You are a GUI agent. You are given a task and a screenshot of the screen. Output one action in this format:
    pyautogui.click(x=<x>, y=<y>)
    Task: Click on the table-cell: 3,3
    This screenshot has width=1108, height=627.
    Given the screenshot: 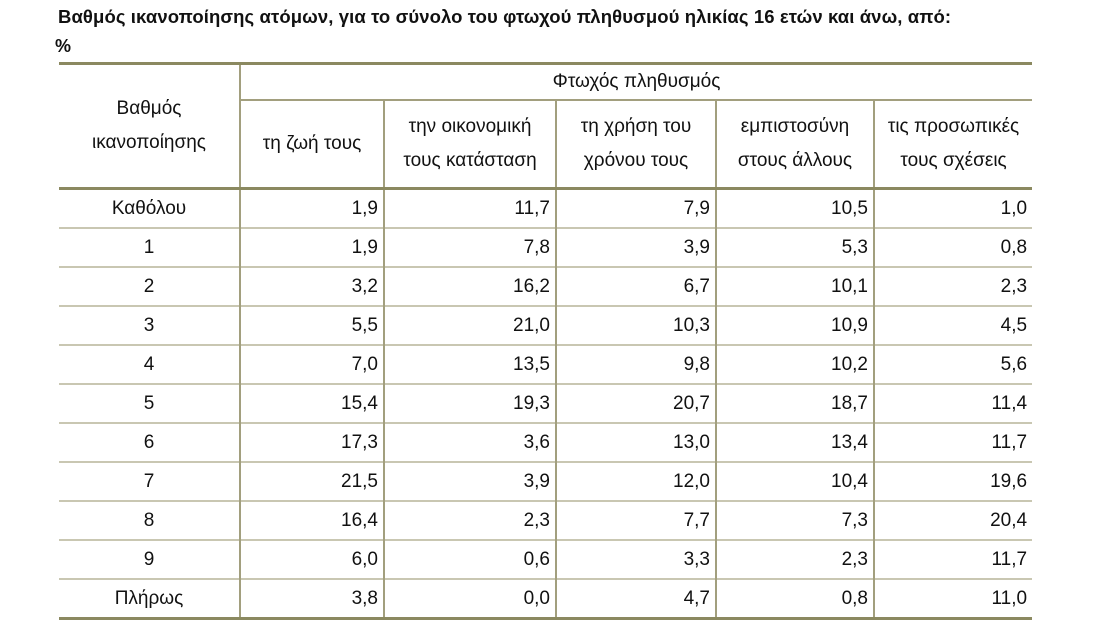 What is the action you would take?
    pyautogui.click(x=636, y=559)
    